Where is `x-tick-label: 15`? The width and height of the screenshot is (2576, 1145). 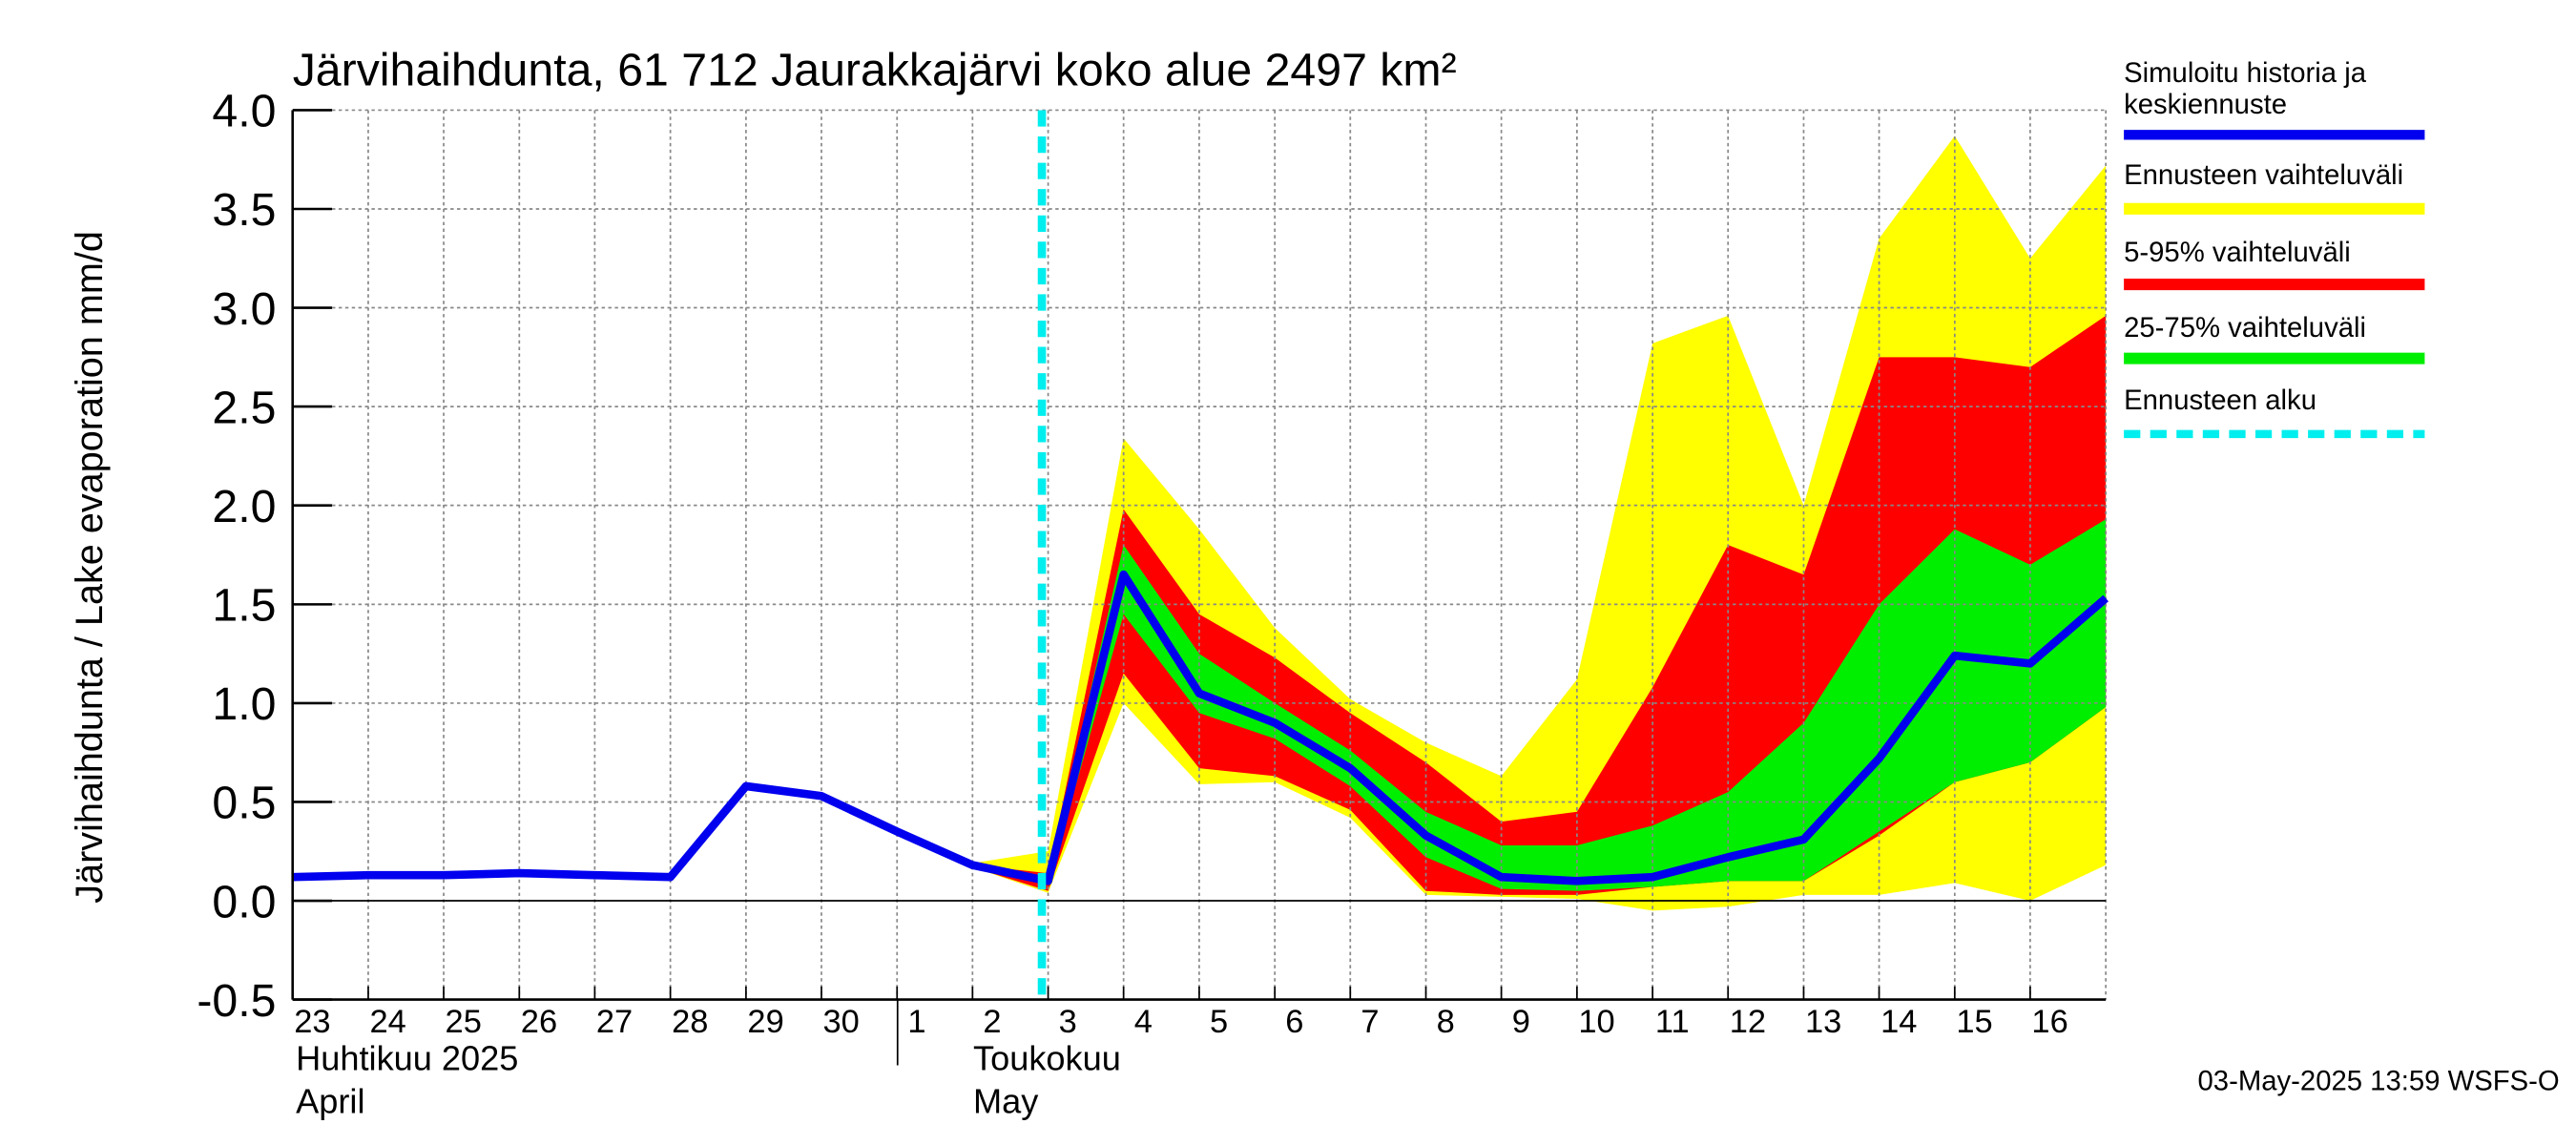
x-tick-label: 15 is located at coordinates (1974, 1022).